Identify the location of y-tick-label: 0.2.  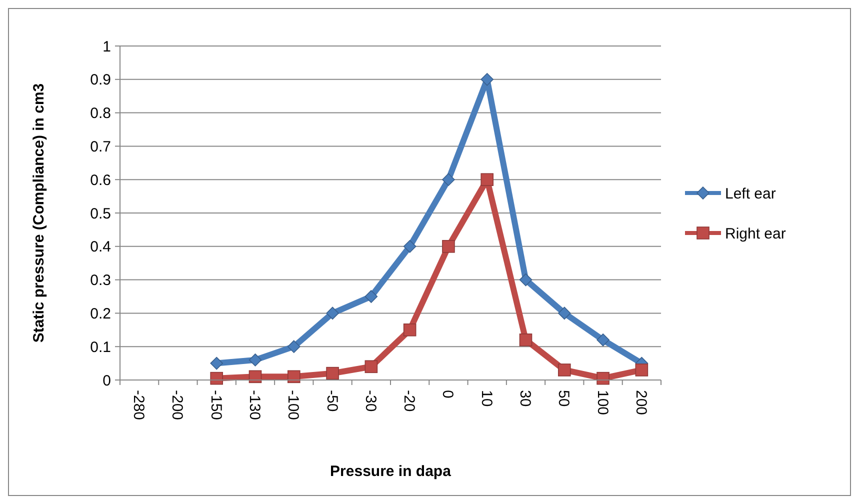
(100, 313).